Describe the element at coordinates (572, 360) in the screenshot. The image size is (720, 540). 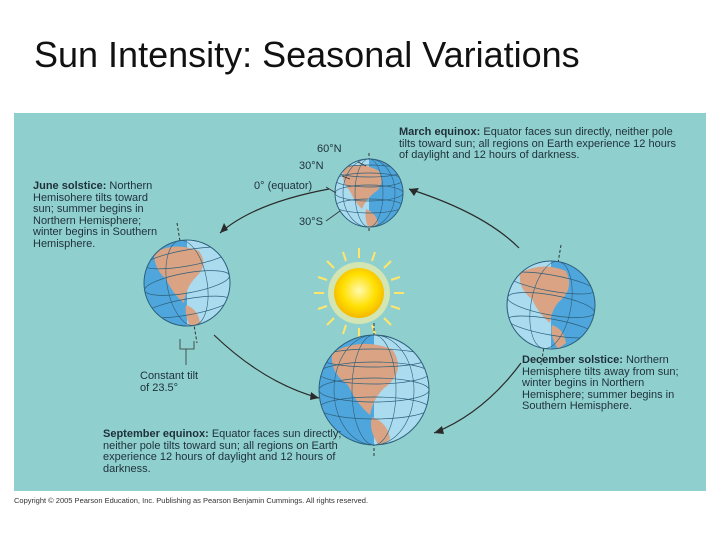
I see `december-solstice-heading: December solstice:` at that location.